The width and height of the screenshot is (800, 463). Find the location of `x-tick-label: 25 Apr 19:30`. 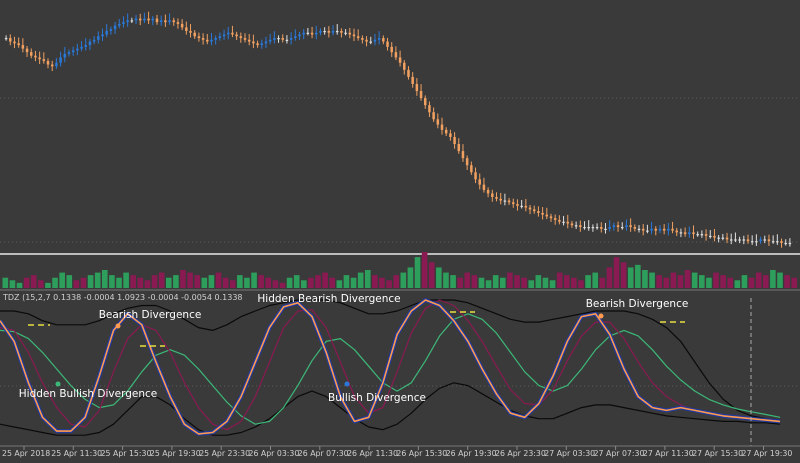

x-tick-label: 25 Apr 19:30 is located at coordinates (175, 453).